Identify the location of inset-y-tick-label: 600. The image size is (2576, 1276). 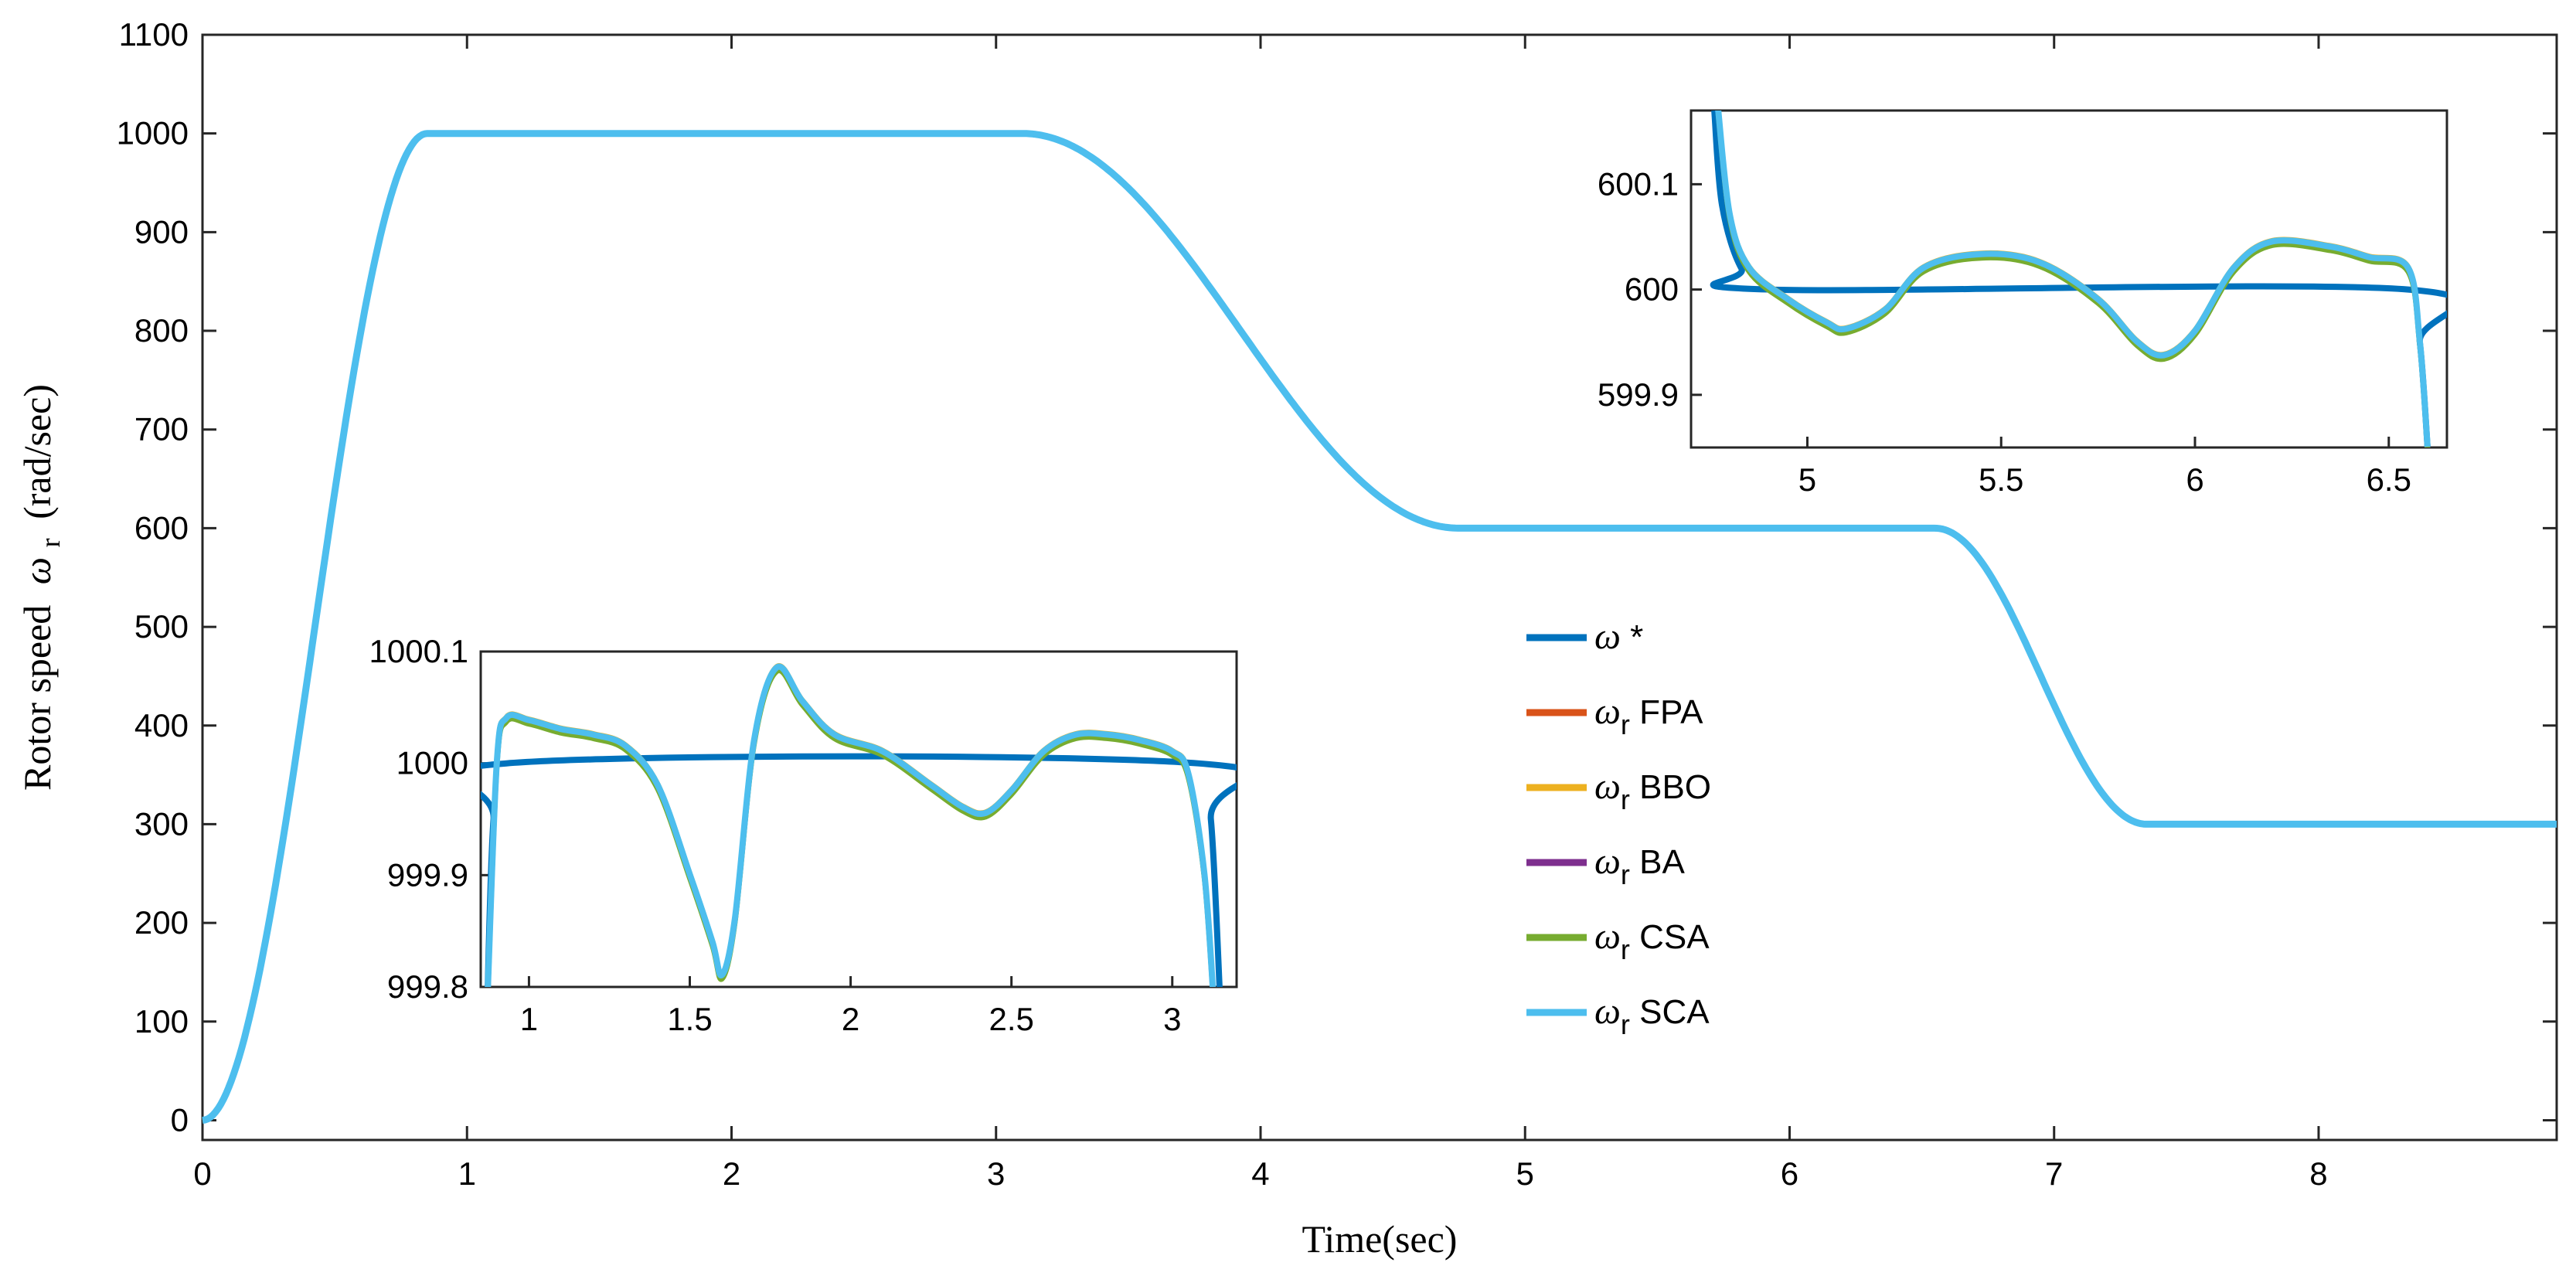
(1652, 289).